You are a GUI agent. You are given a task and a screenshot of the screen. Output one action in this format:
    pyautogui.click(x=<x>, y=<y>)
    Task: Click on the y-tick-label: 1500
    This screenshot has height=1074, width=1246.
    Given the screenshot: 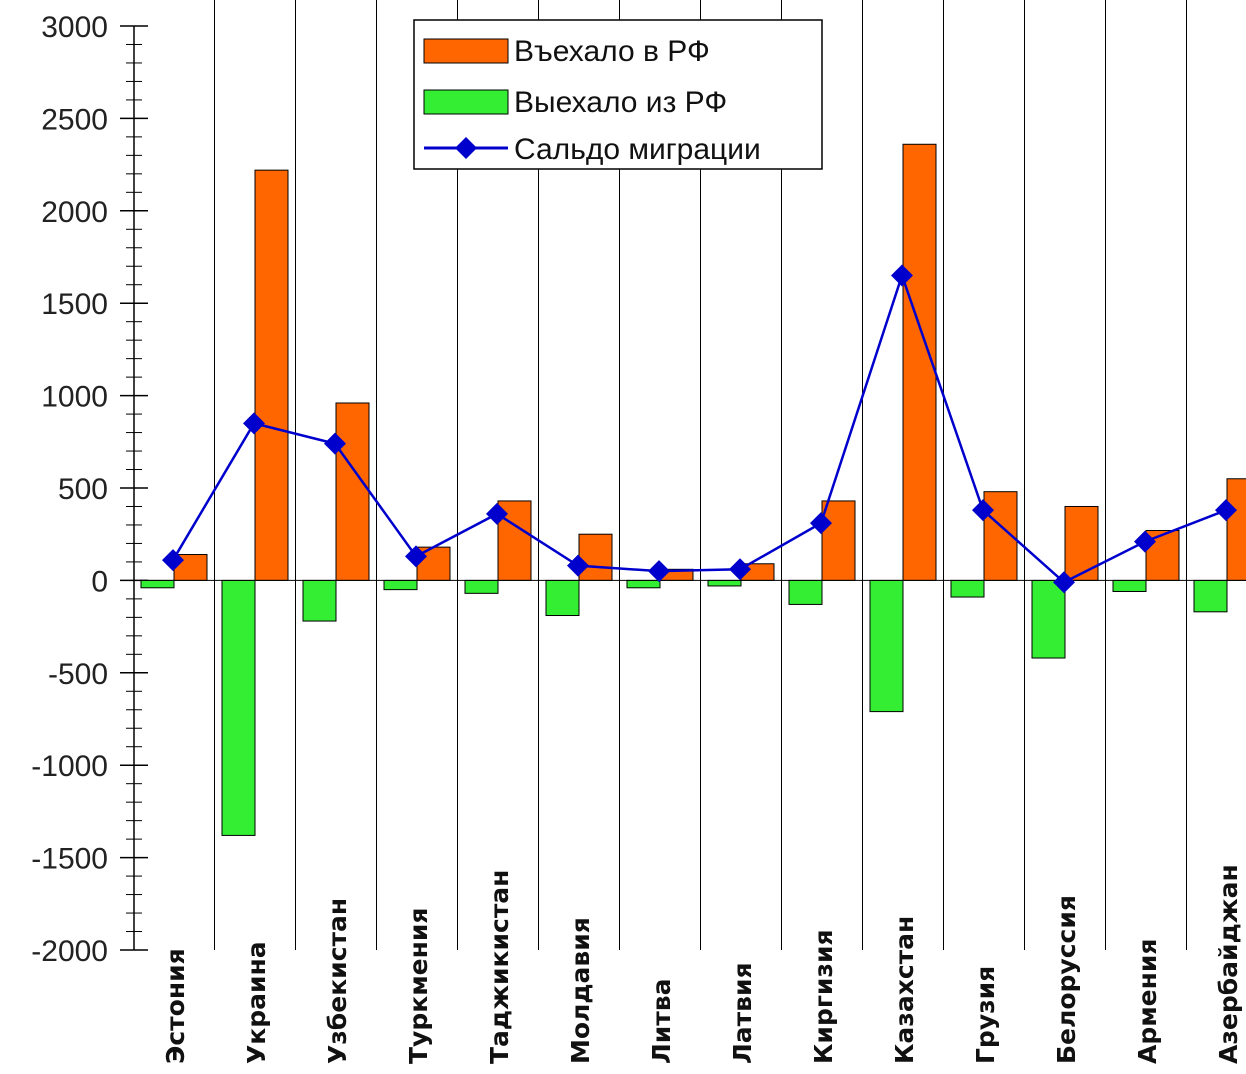 What is the action you would take?
    pyautogui.click(x=74, y=304)
    